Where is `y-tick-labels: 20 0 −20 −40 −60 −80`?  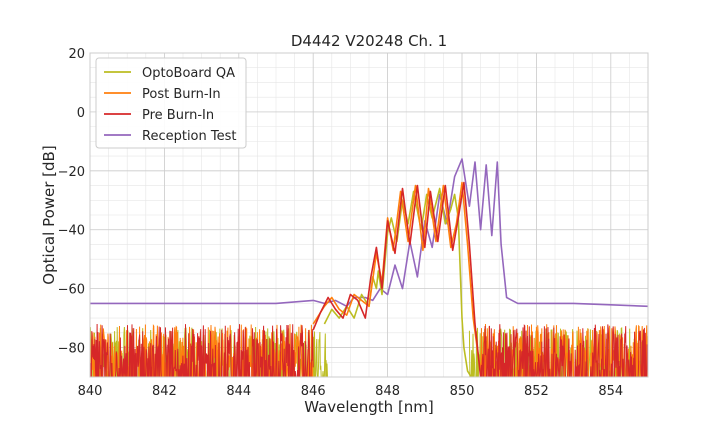 y-tick-labels: 20 0 −20 −40 −60 −80 is located at coordinates (71, 202).